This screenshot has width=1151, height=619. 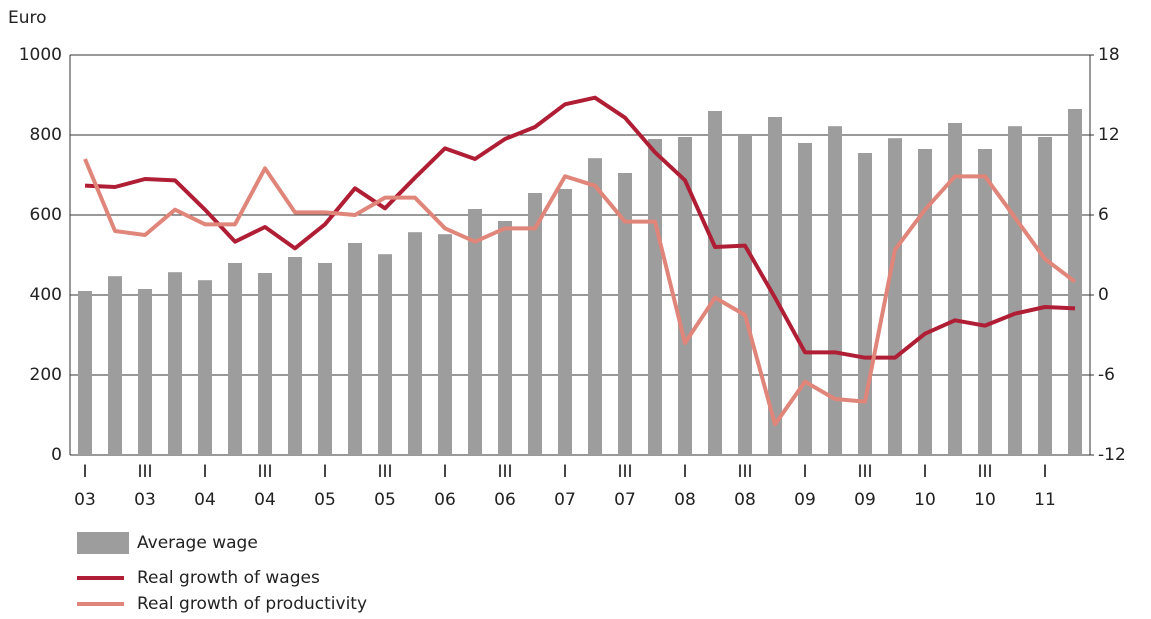 I want to click on y-tick-label: 200, so click(x=46, y=375).